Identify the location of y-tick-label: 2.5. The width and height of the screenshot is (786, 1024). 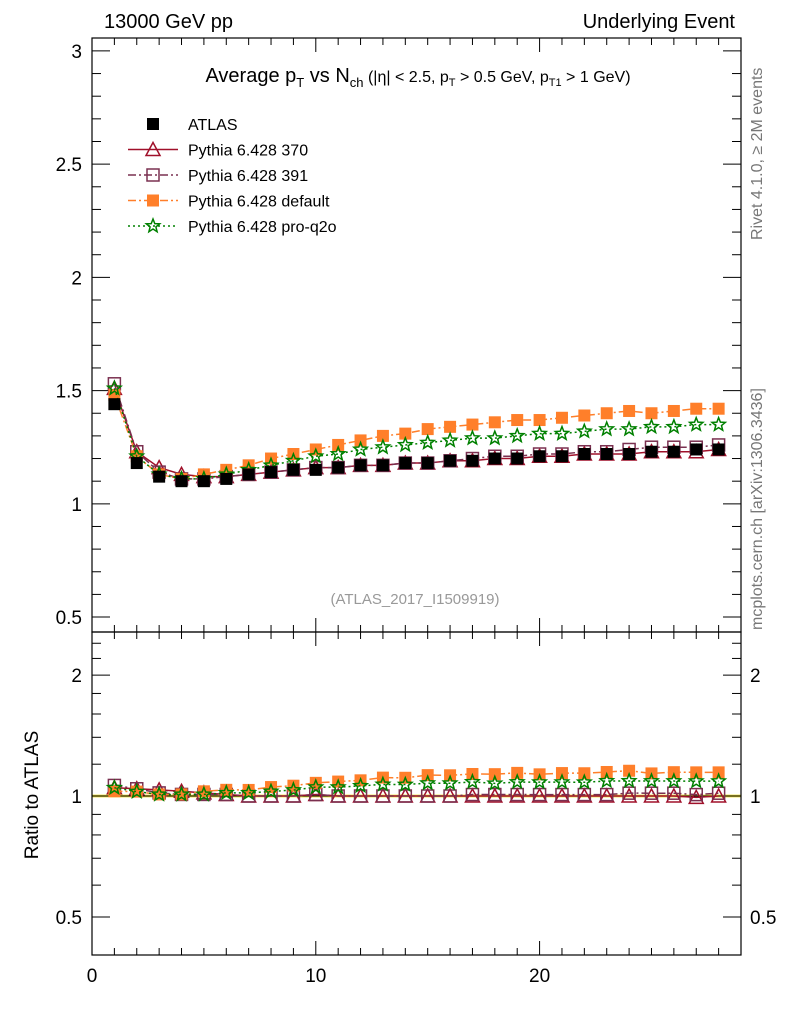
(69, 165).